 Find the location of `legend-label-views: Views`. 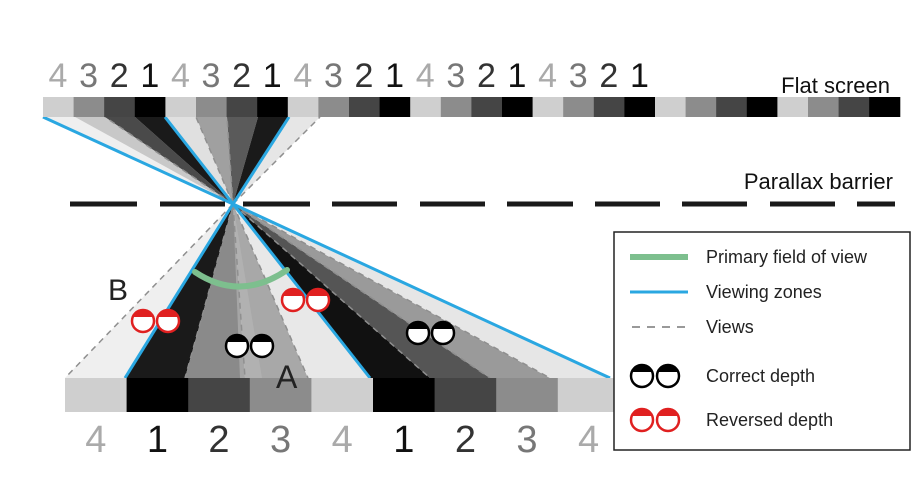

legend-label-views: Views is located at coordinates (730, 327).